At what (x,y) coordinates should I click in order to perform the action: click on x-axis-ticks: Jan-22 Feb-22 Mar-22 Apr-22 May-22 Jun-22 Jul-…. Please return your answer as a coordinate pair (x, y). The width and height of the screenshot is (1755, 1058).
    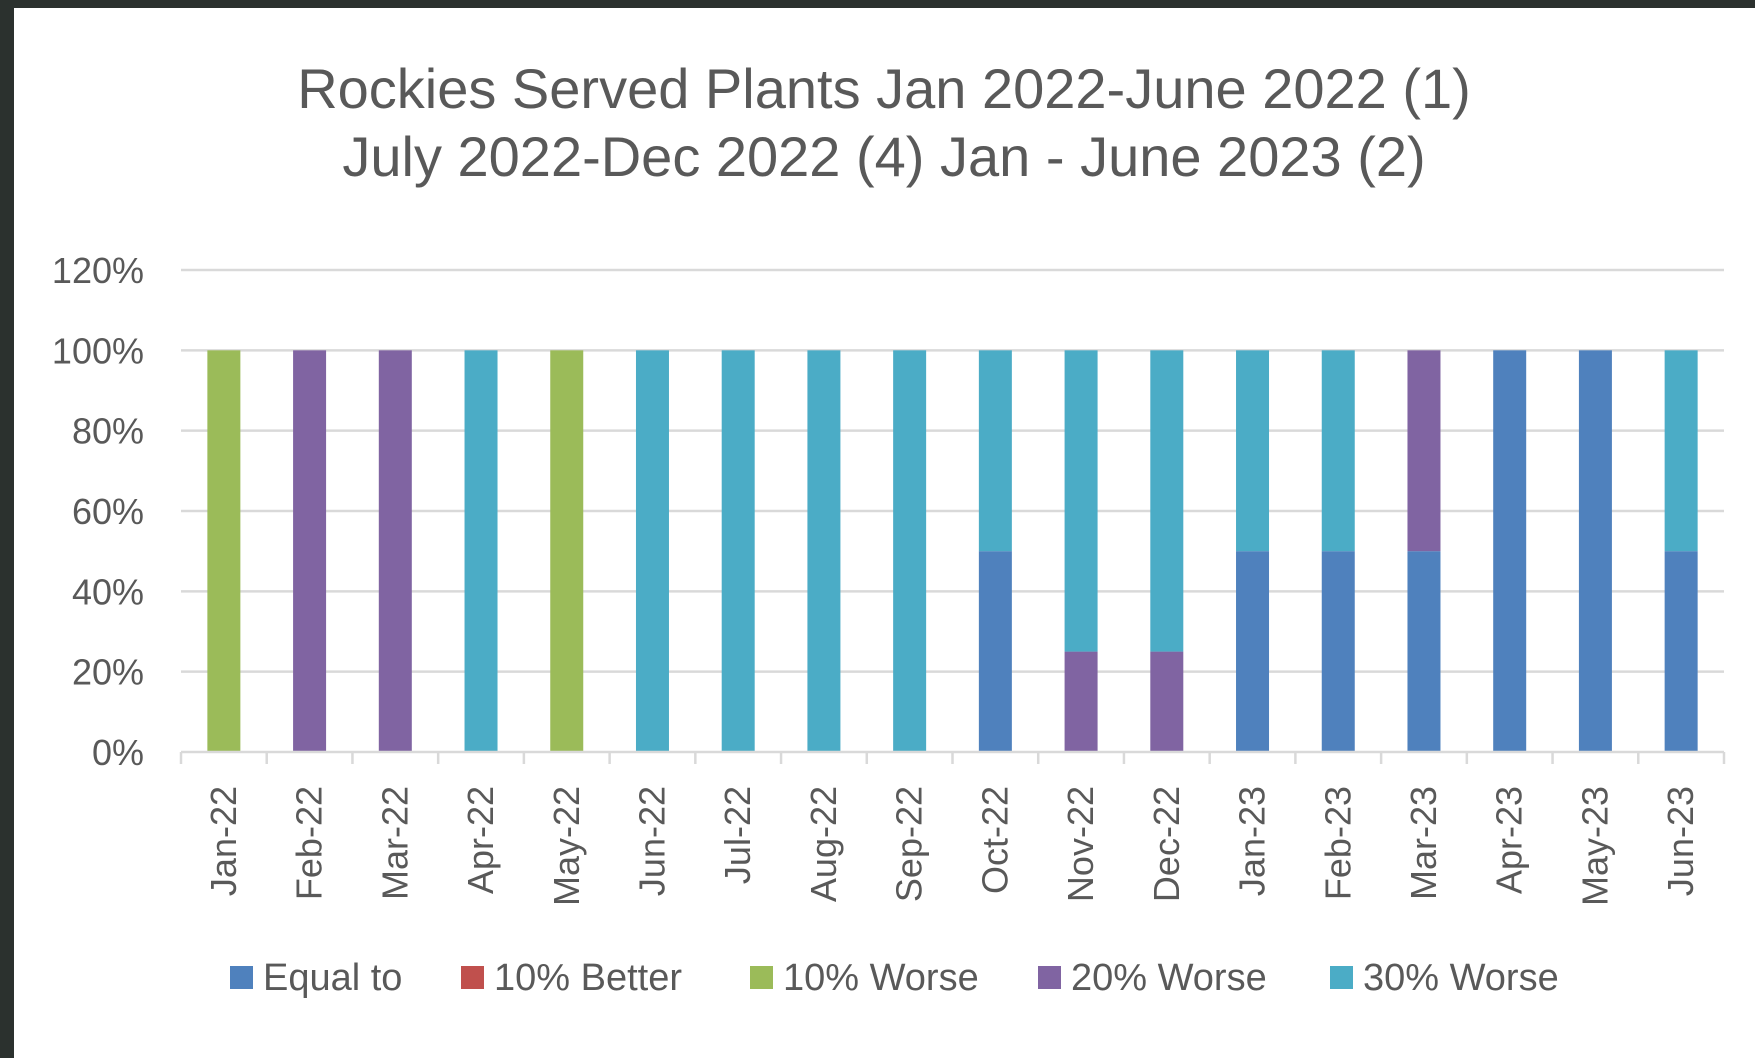
    Looking at the image, I should click on (952, 846).